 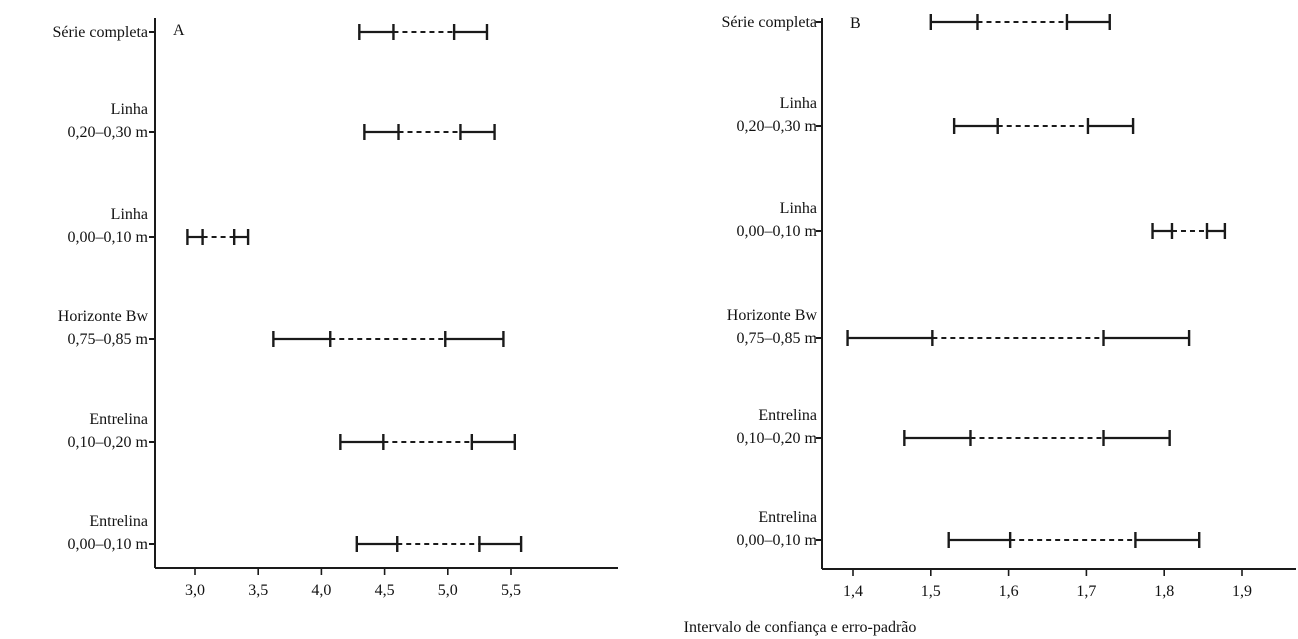 I want to click on x-tick-label: 3,0, so click(x=195, y=590).